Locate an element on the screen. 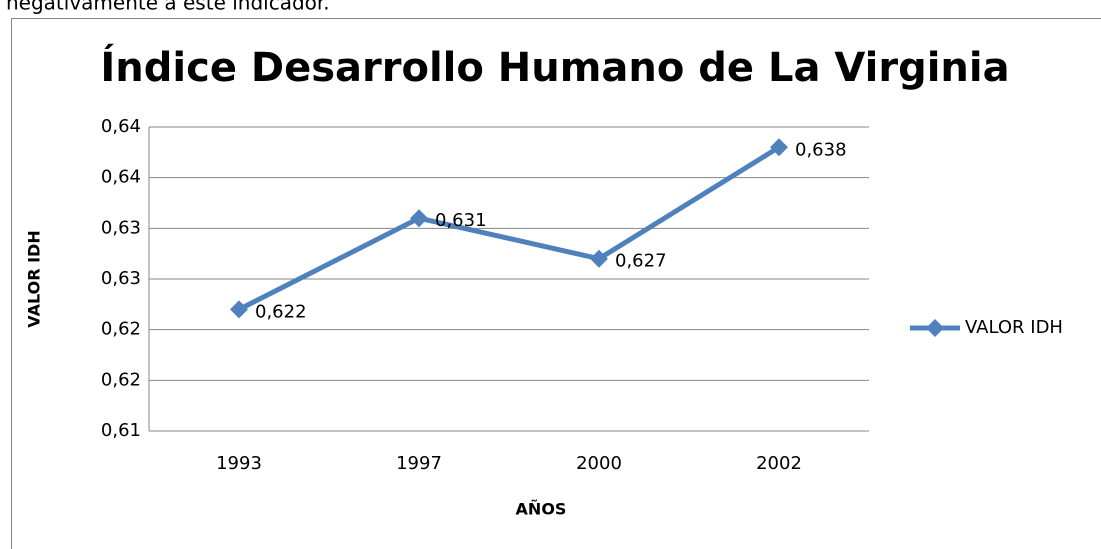  x-axis-title: AÑOS is located at coordinates (541, 509).